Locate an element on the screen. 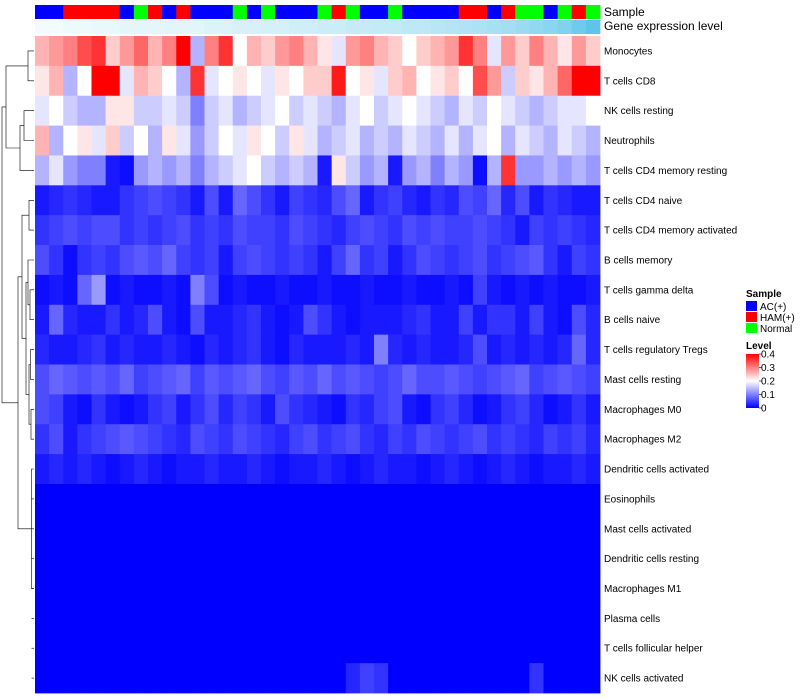 This screenshot has width=800, height=700. row-label: Mast cells resting is located at coordinates (642, 380).